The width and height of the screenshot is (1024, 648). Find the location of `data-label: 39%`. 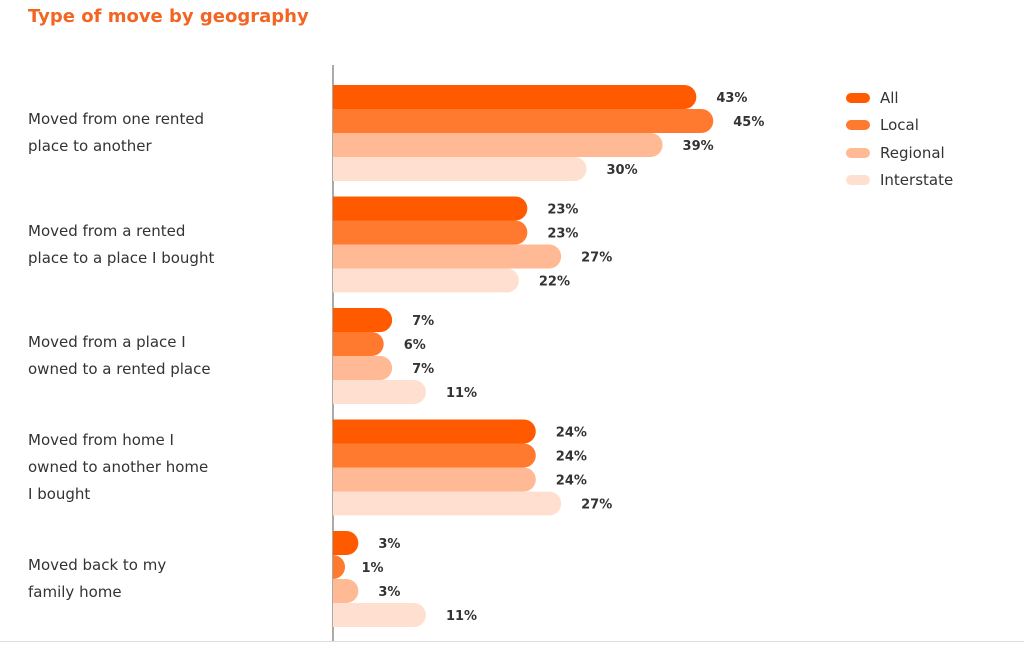

data-label: 39% is located at coordinates (698, 146).